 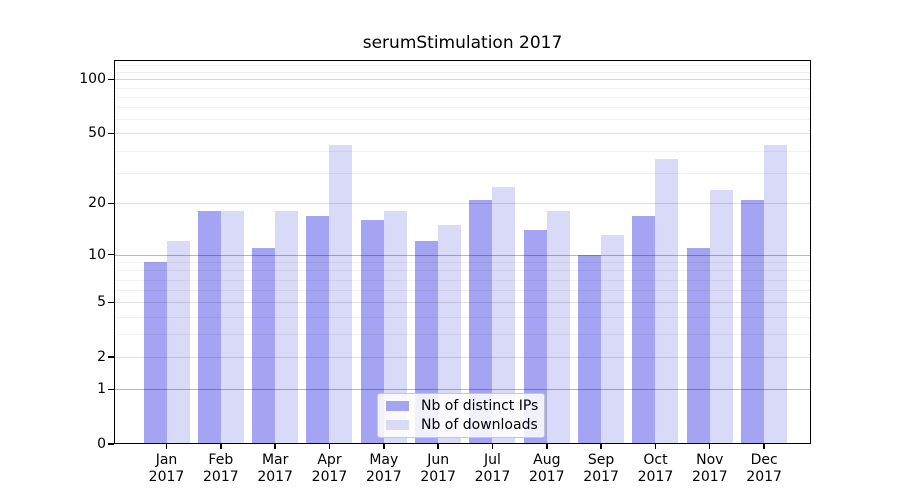 What do you see at coordinates (397, 406) in the screenshot?
I see `legend-swatch-distinct-ips` at bounding box center [397, 406].